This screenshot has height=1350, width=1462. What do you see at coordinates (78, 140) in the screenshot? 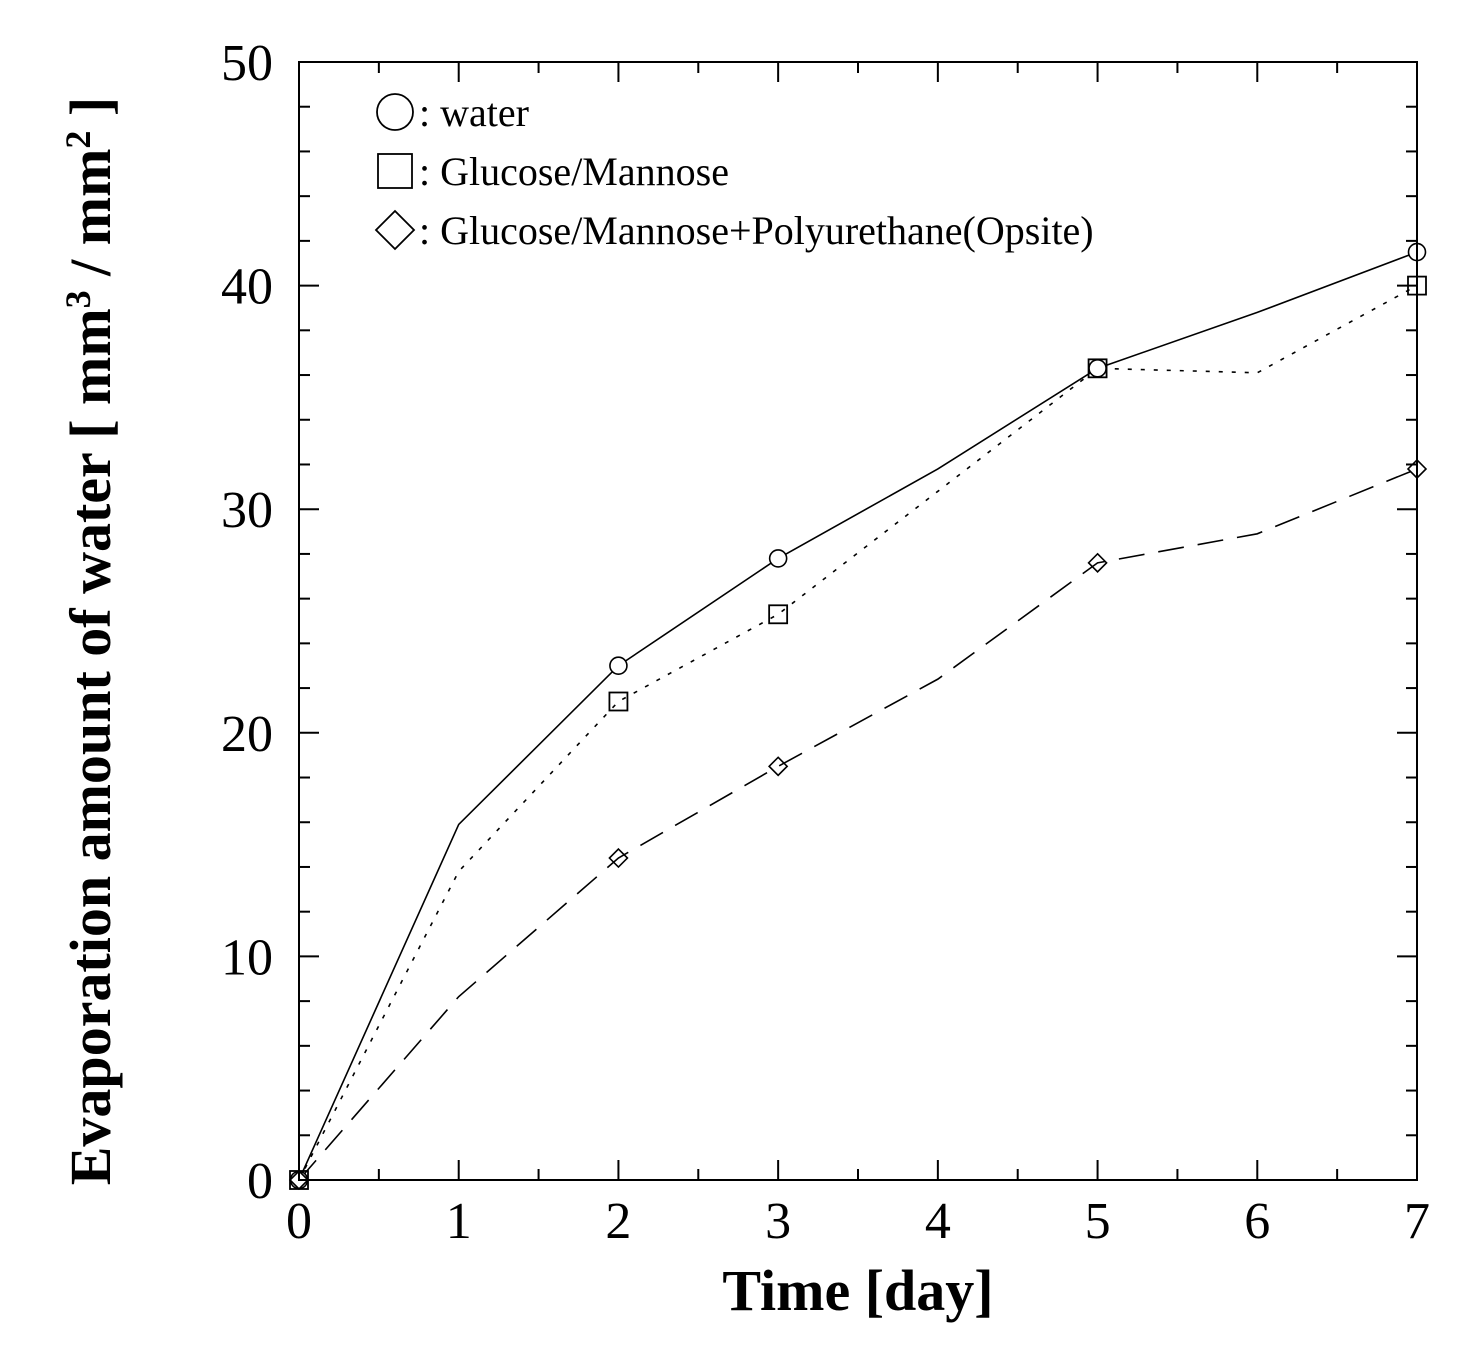
I see `y-axis-title-sup2: 2` at bounding box center [78, 140].